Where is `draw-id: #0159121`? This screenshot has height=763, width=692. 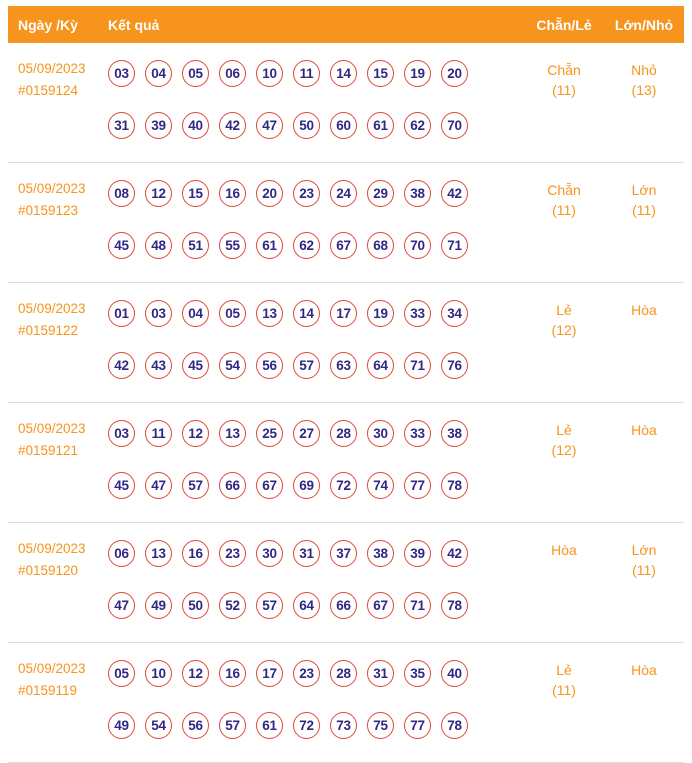 draw-id: #0159121 is located at coordinates (48, 450).